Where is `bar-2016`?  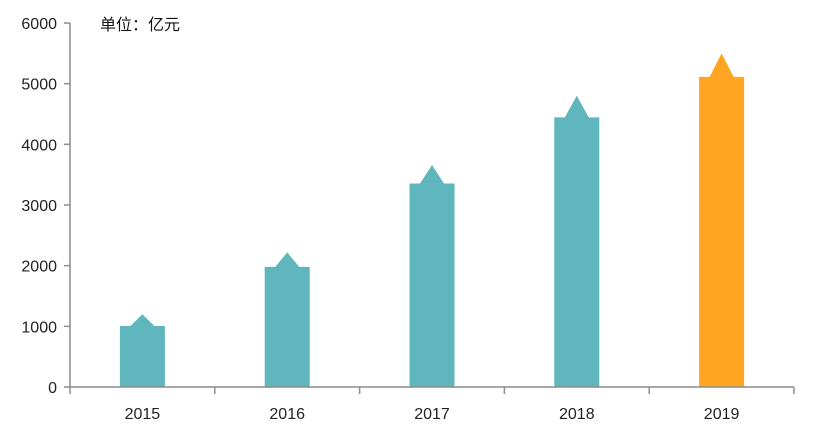
bar-2016 is located at coordinates (287, 319).